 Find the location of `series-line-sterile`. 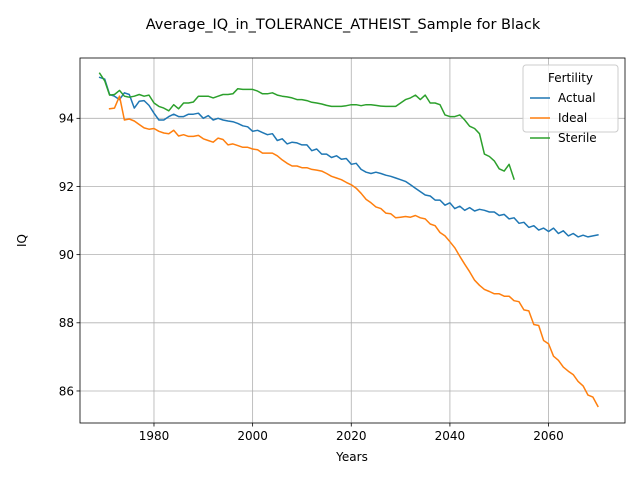

series-line-sterile is located at coordinates (306, 126).